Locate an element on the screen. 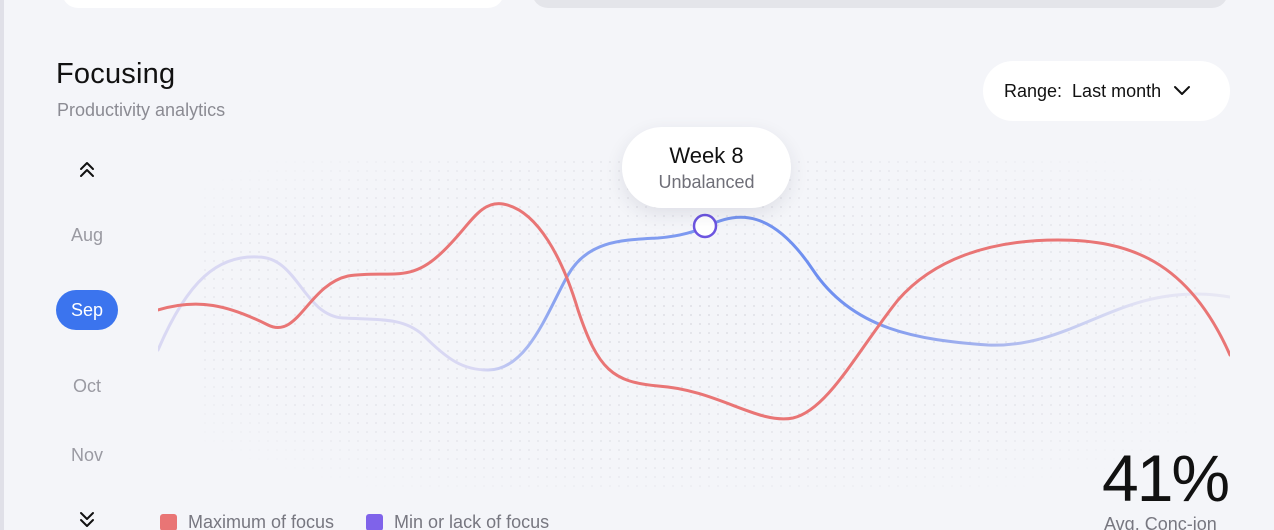 The width and height of the screenshot is (1274, 530). range-value: Last month is located at coordinates (1117, 90).